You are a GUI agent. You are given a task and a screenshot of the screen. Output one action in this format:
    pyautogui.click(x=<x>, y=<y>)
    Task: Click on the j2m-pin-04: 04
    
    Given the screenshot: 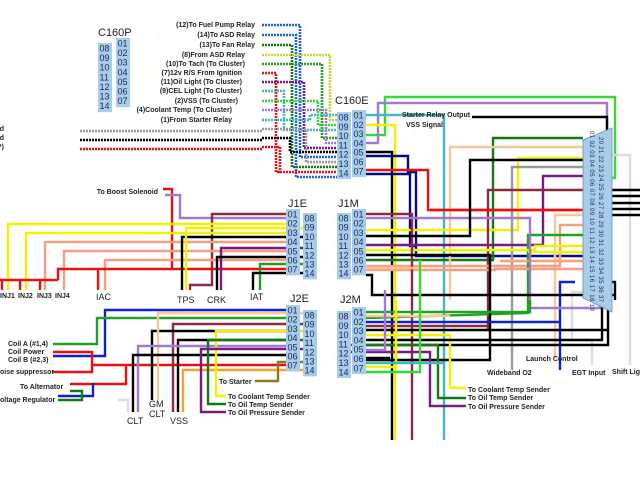 What is the action you would take?
    pyautogui.click(x=359, y=340)
    